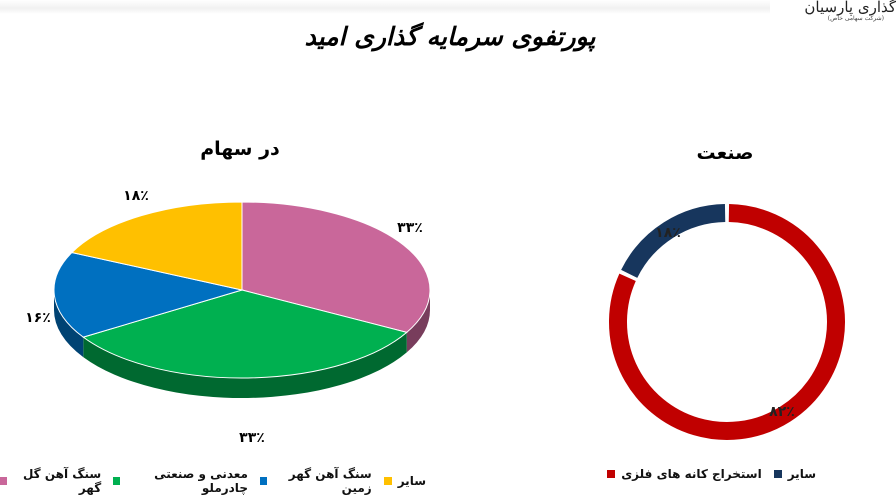 Image resolution: width=896 pixels, height=499 pixels. Describe the element at coordinates (691, 474) in the screenshot. I see `legend-label: استخراج کانه های فلزی` at that location.